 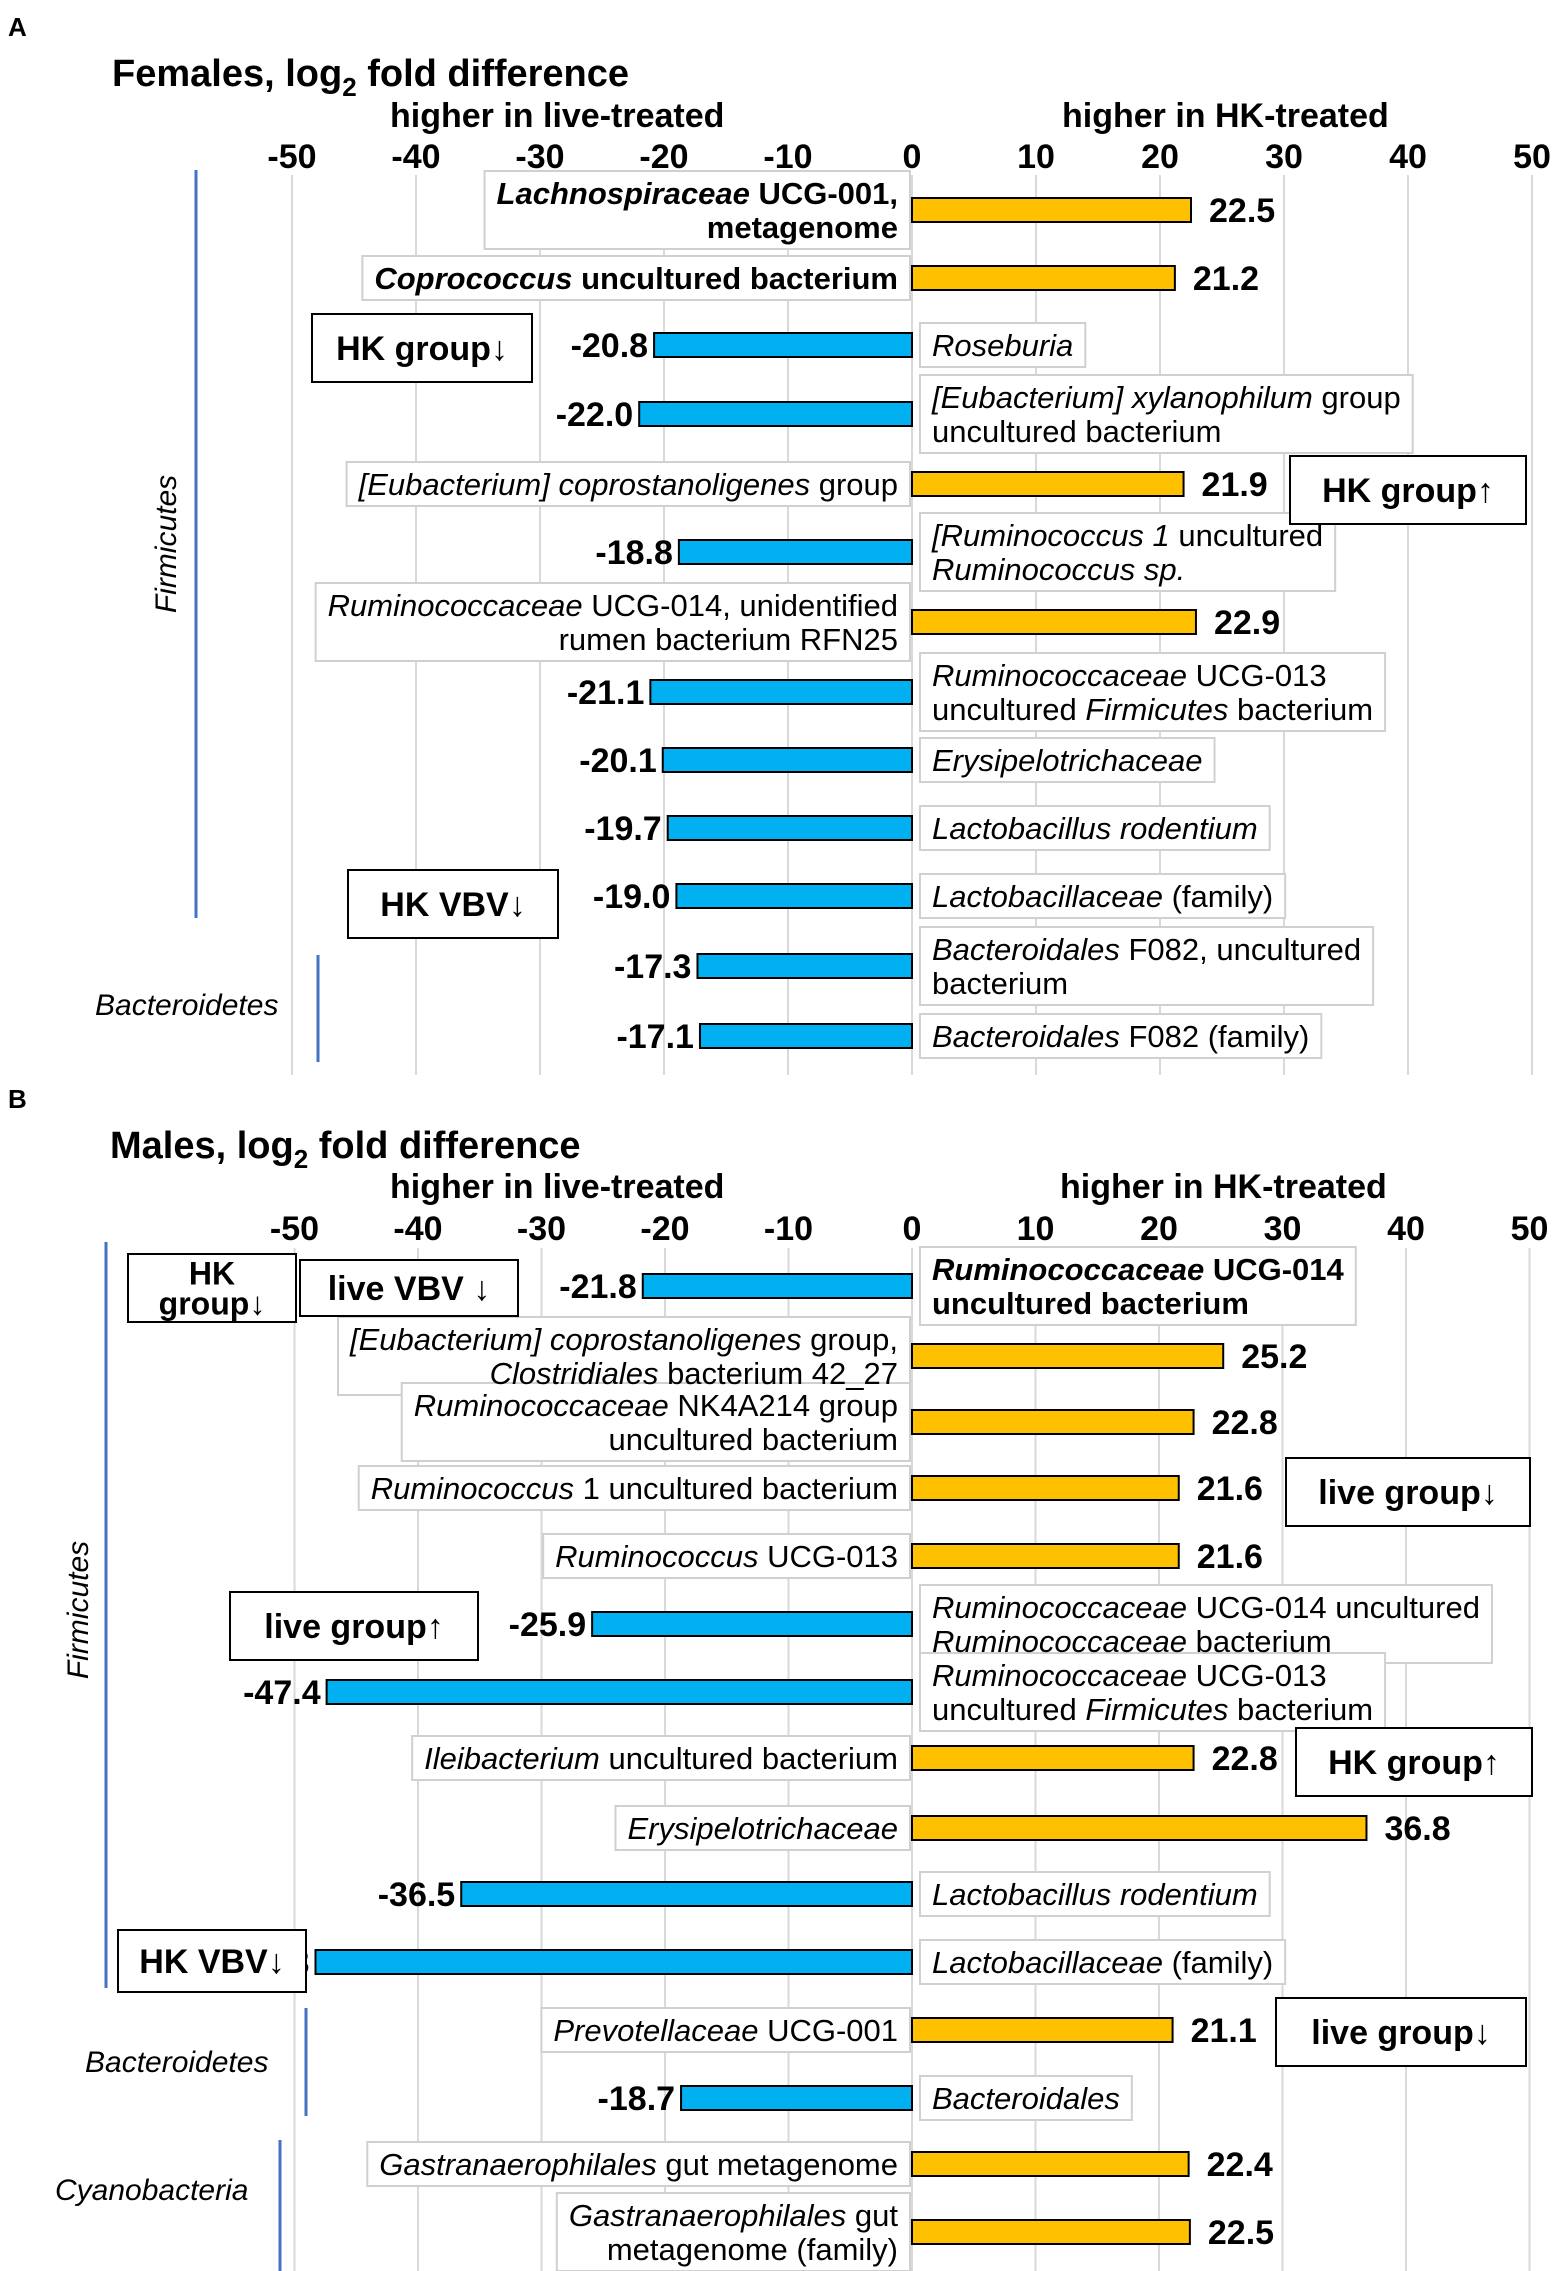 What do you see at coordinates (623, 829) in the screenshot?
I see `bar-value-label: -19.7` at bounding box center [623, 829].